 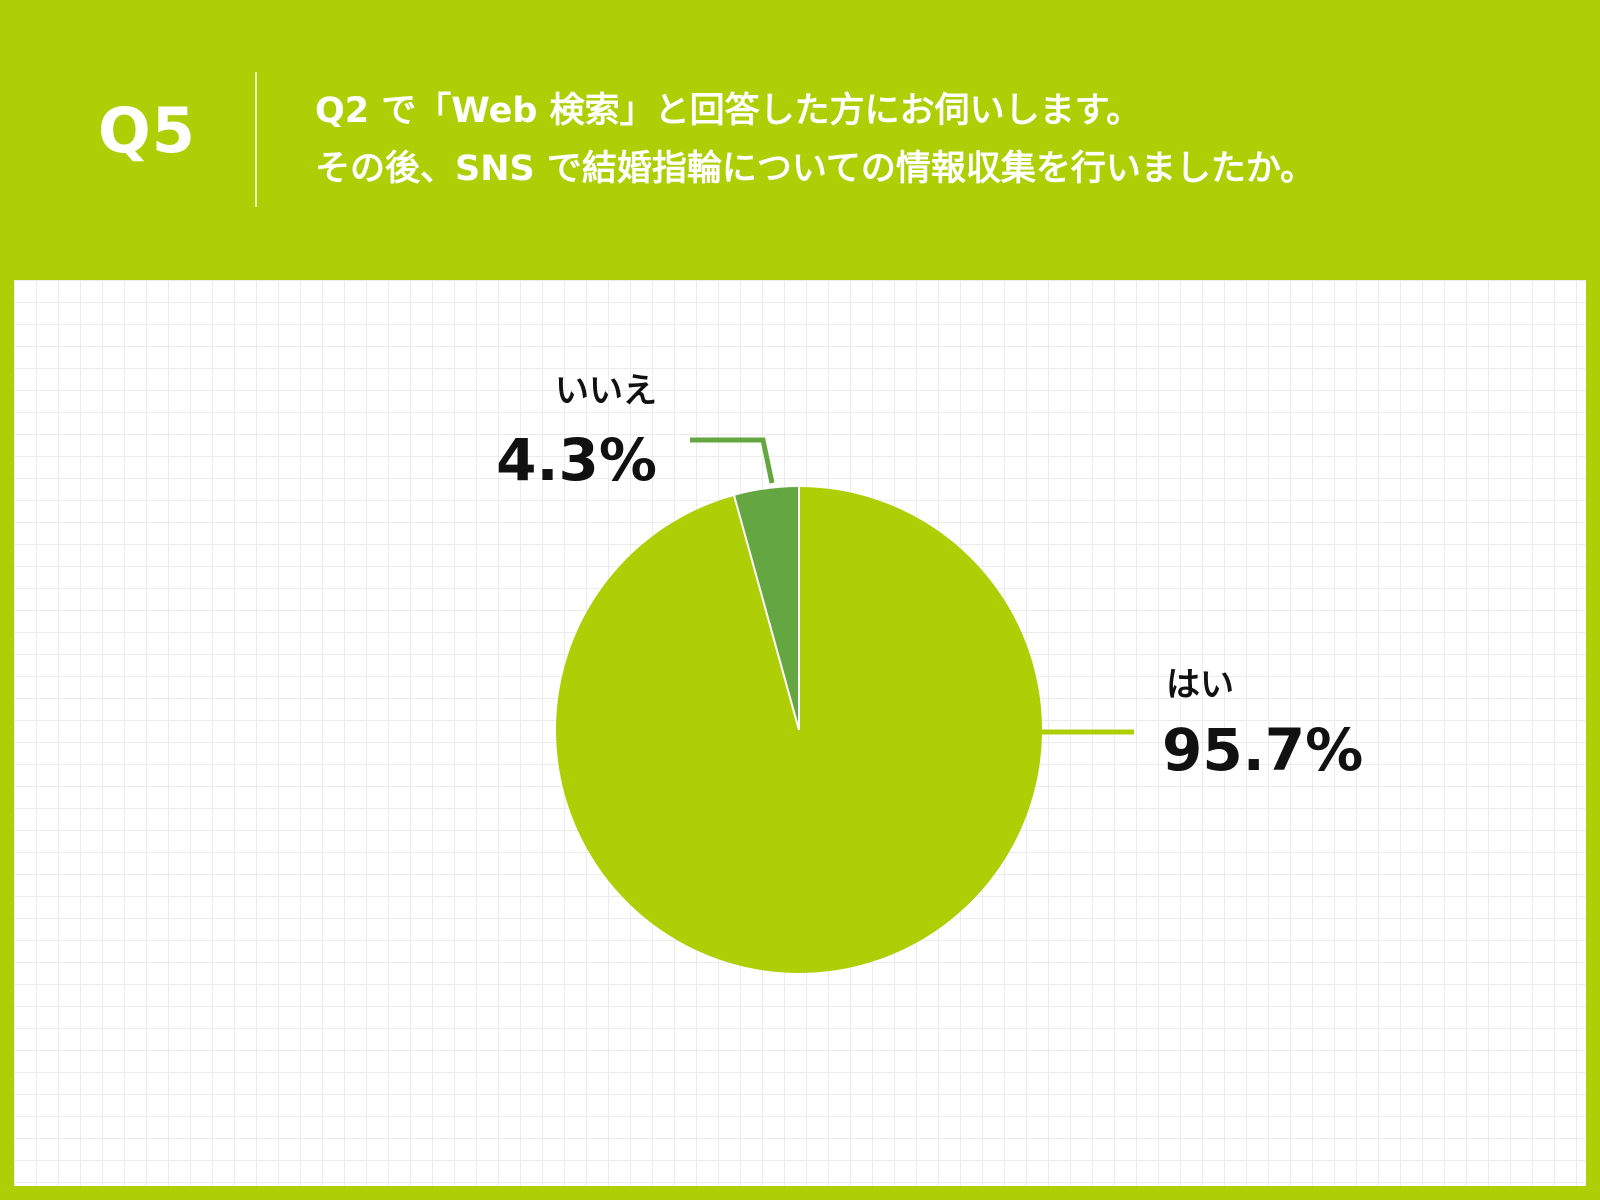 What do you see at coordinates (606, 391) in the screenshot?
I see `label-no-name: いいえ` at bounding box center [606, 391].